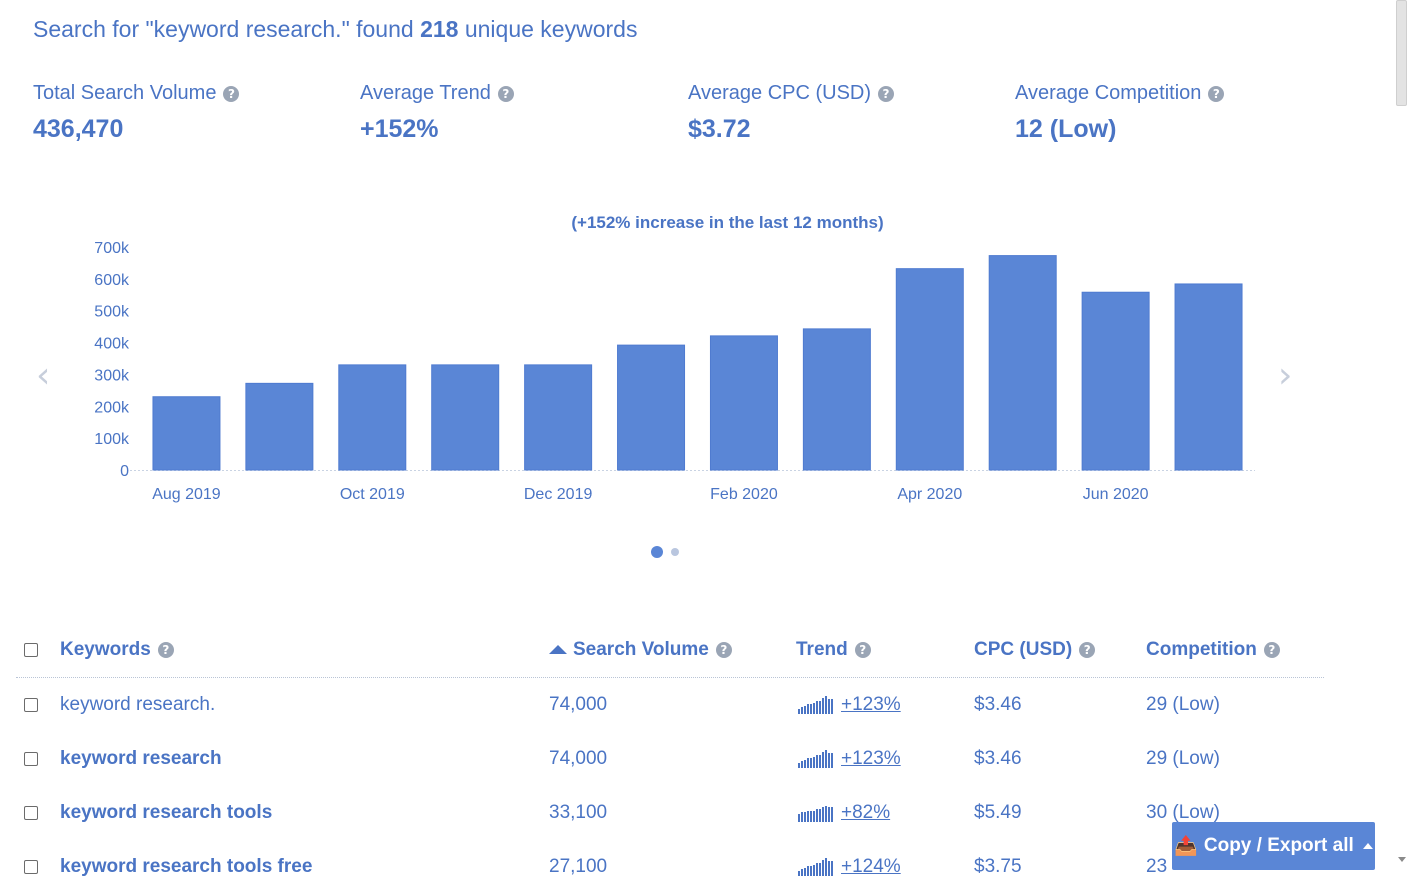 The width and height of the screenshot is (1409, 894). Describe the element at coordinates (31, 649) in the screenshot. I see `select-all-checkbox` at that location.